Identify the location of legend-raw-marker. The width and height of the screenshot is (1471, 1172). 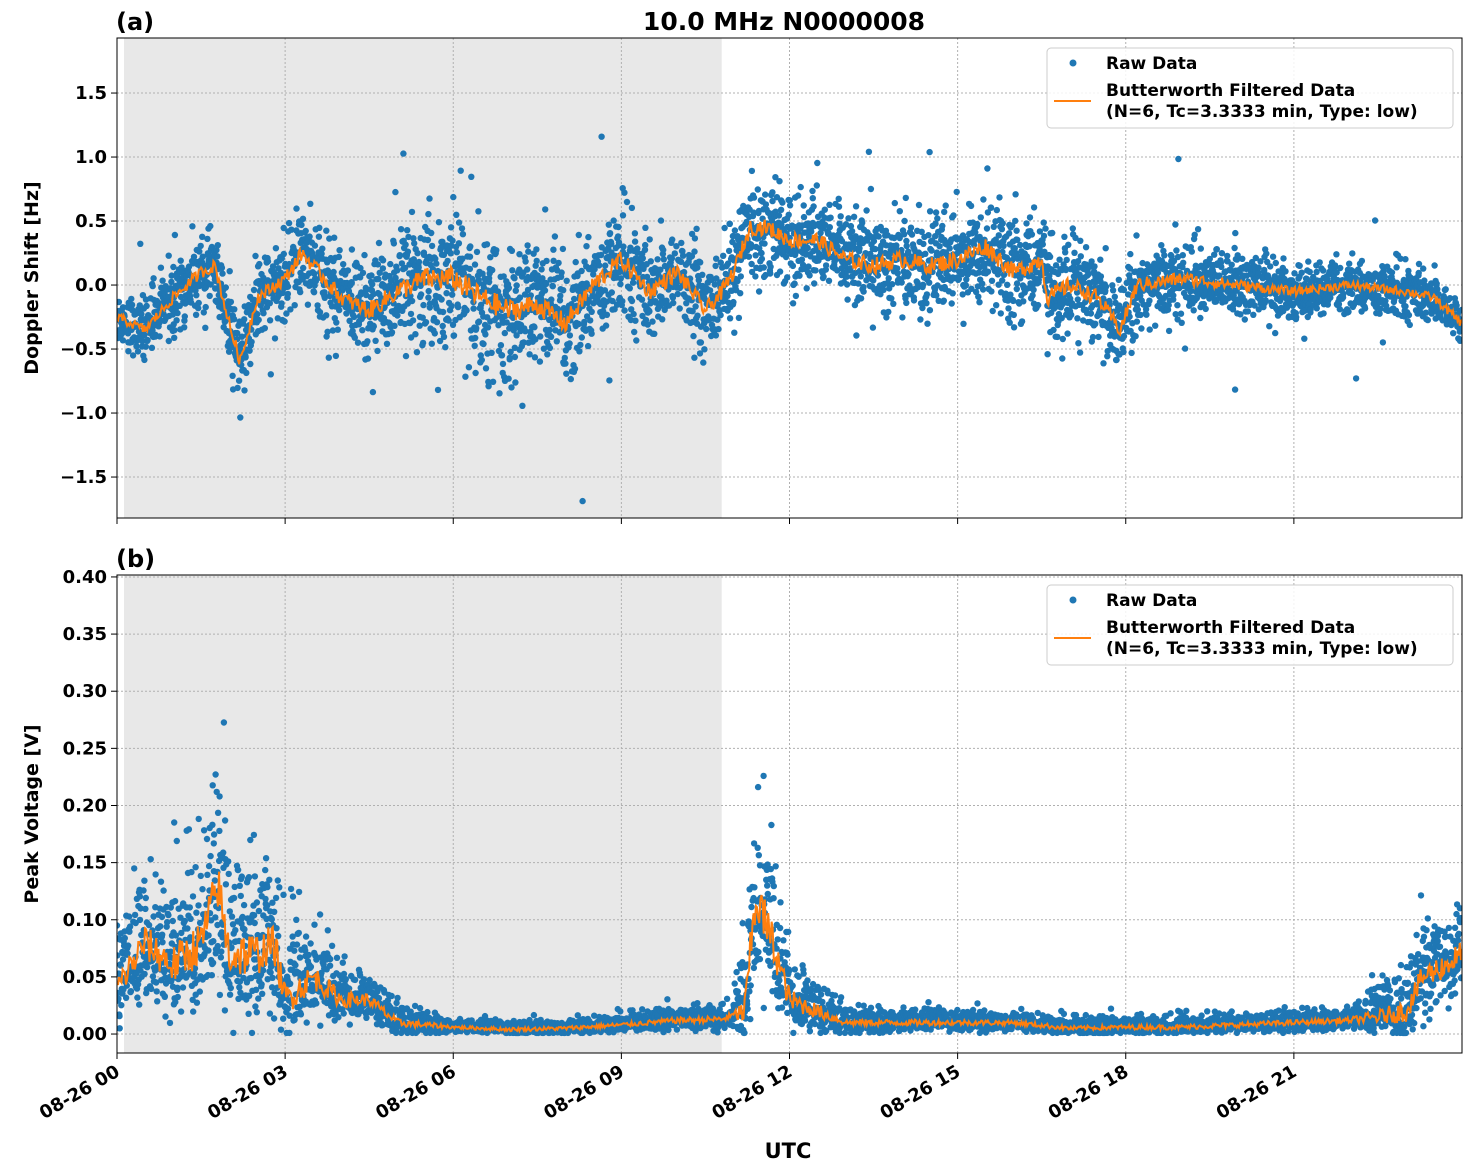
(1073, 63).